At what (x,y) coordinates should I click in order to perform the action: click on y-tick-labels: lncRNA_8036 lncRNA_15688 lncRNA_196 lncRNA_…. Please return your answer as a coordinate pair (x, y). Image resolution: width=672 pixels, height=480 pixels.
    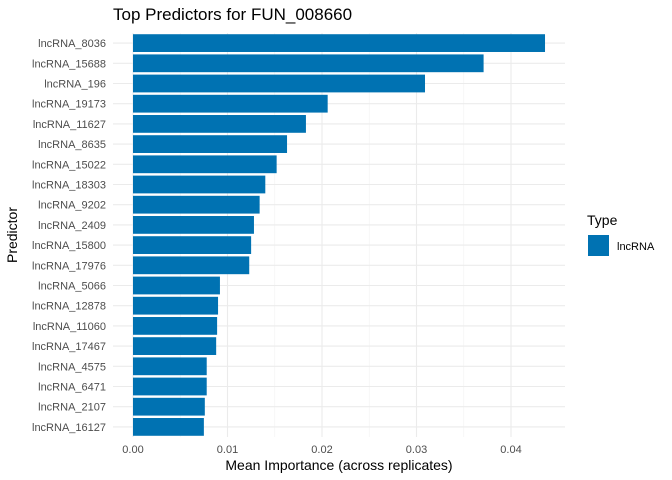
    Looking at the image, I should click on (69, 236).